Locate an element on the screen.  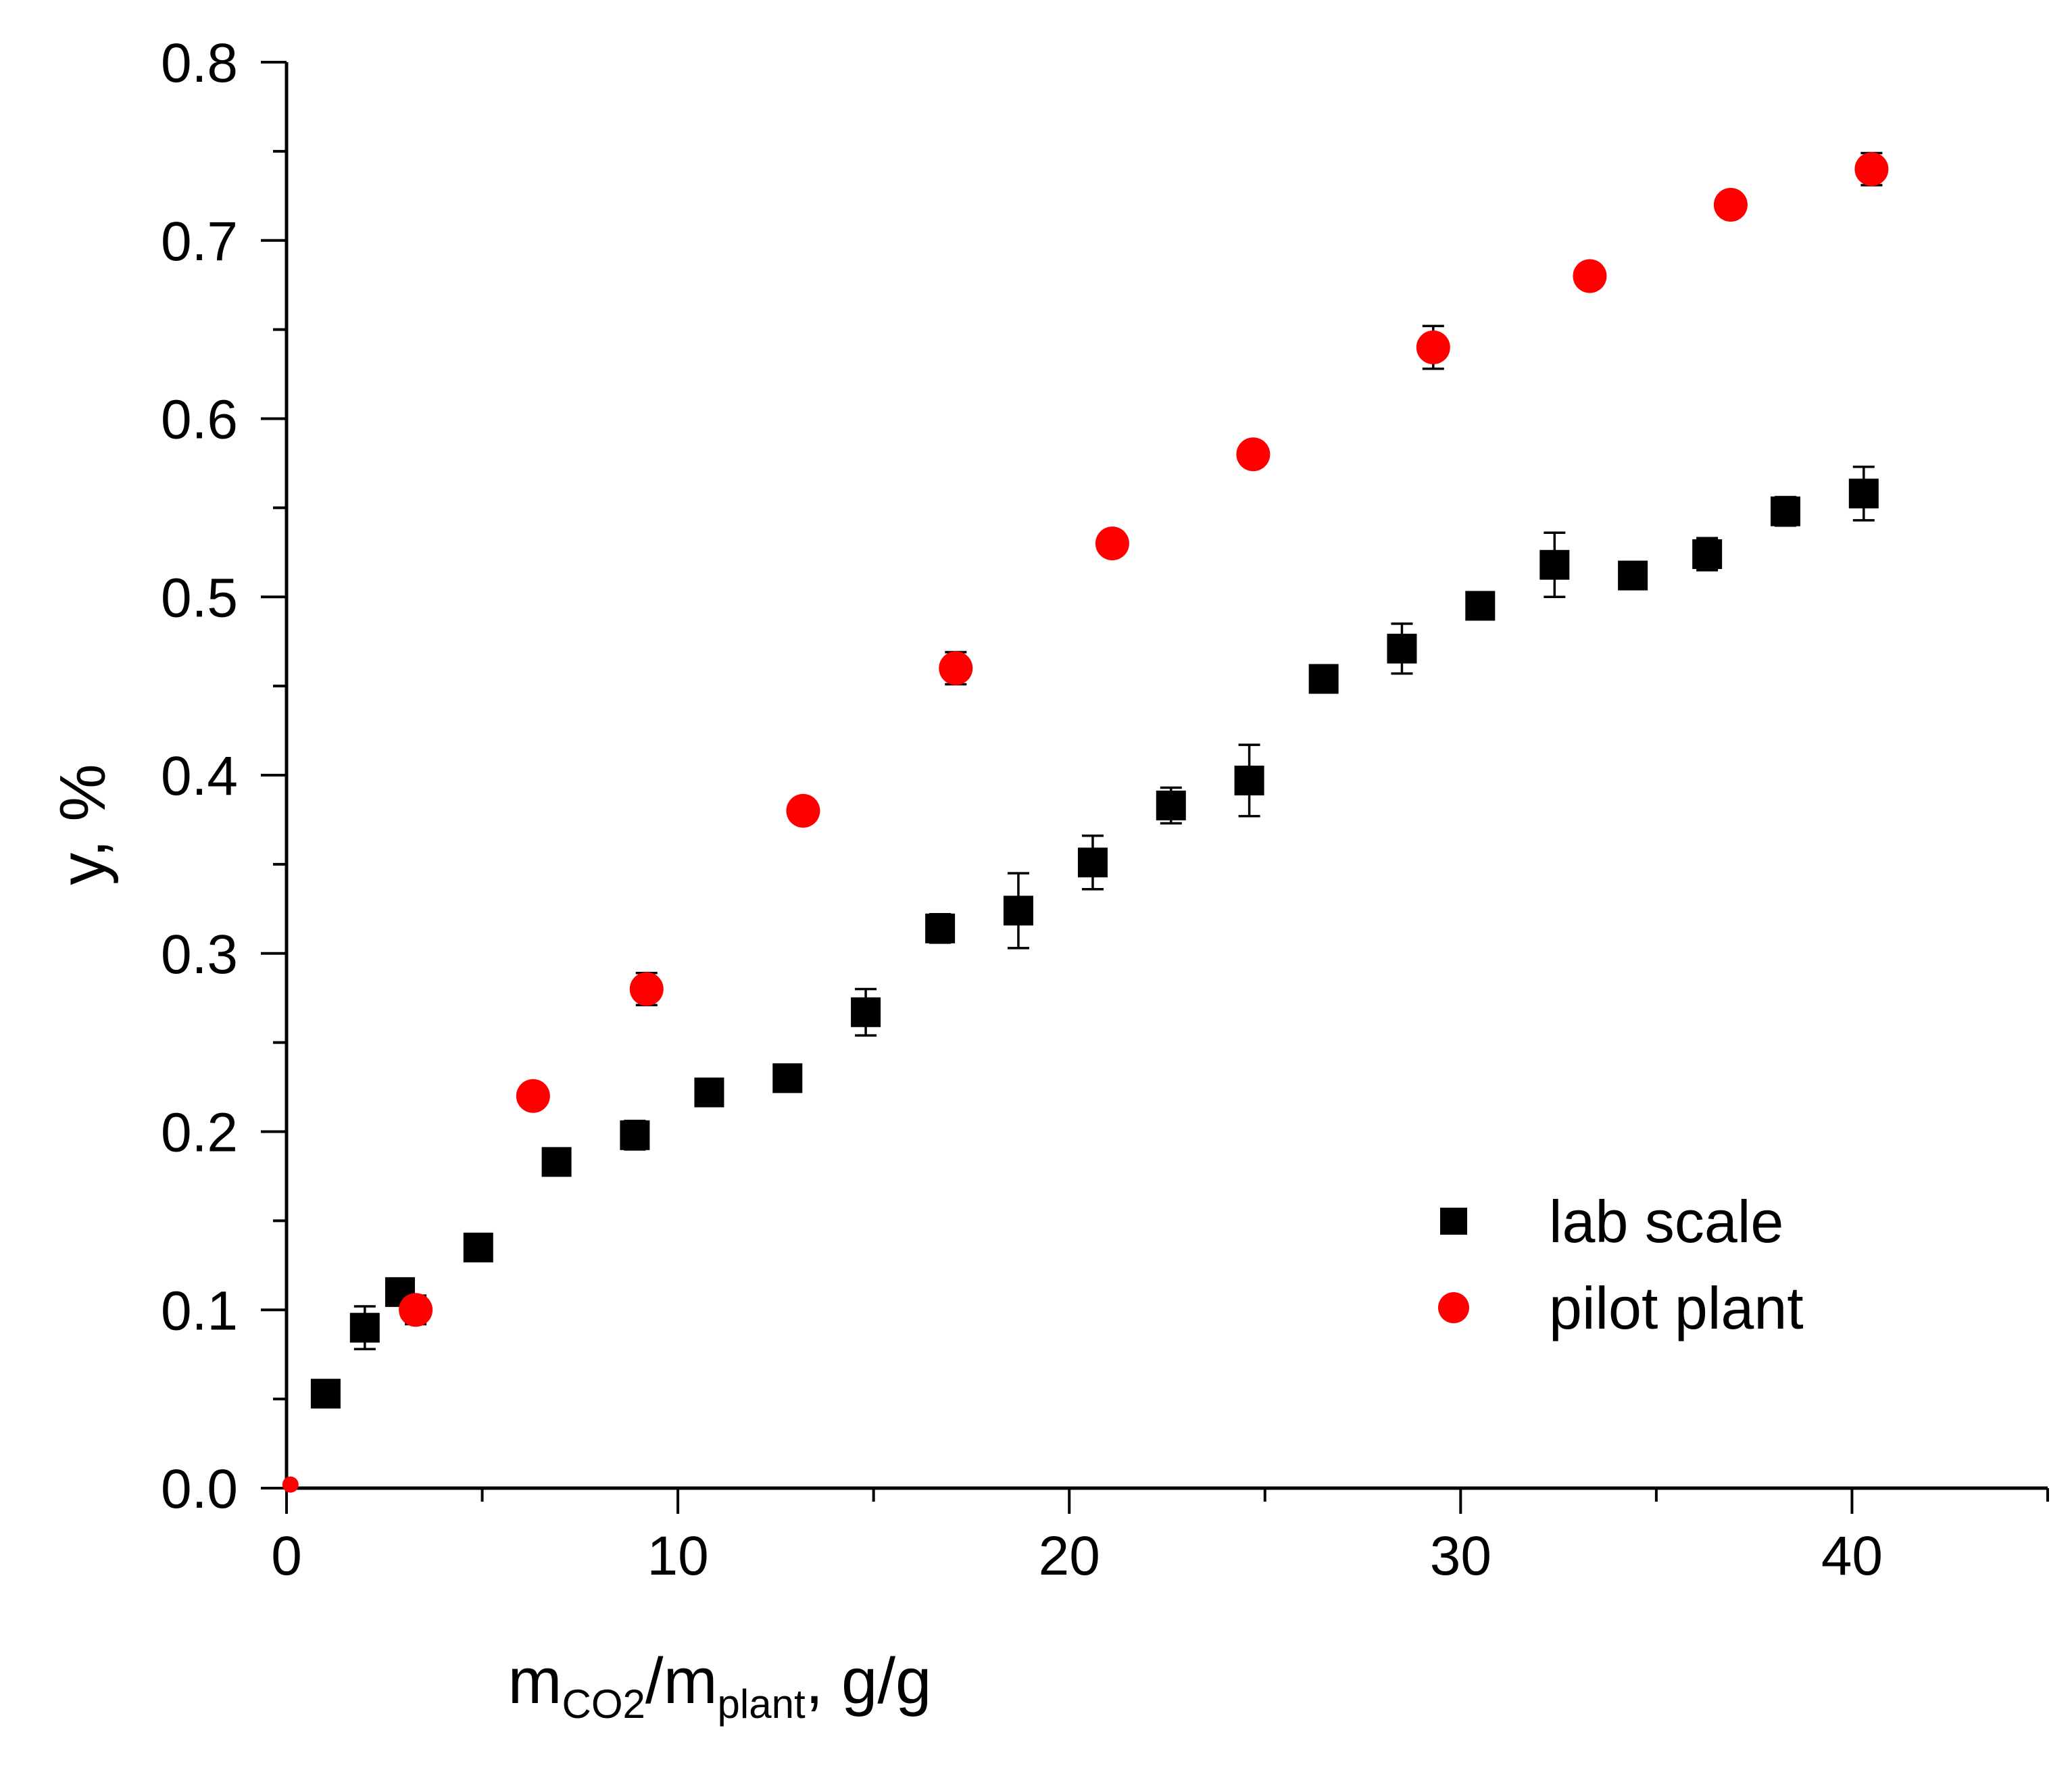
x-axis-title: mCO2/mplant, g/g is located at coordinates (720, 1686).